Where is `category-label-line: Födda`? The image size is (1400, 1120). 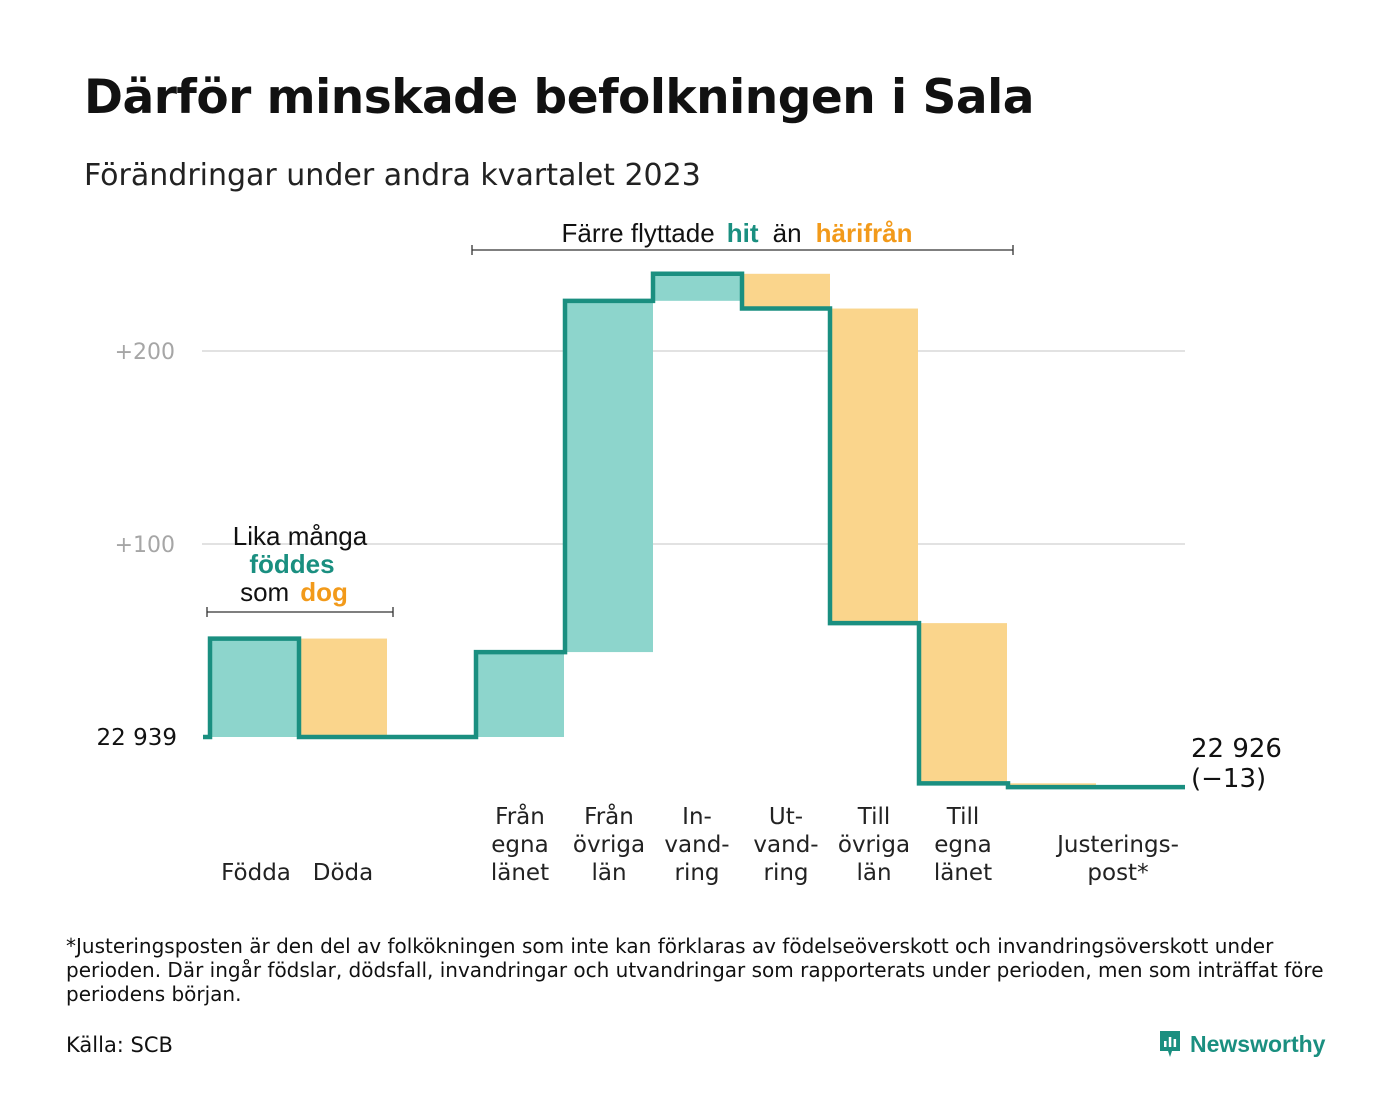
category-label-line: Födda is located at coordinates (256, 873).